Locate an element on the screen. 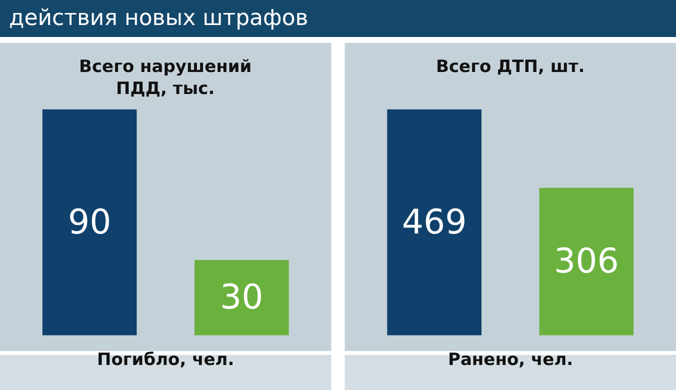  text: Ранено, чел. is located at coordinates (511, 360).